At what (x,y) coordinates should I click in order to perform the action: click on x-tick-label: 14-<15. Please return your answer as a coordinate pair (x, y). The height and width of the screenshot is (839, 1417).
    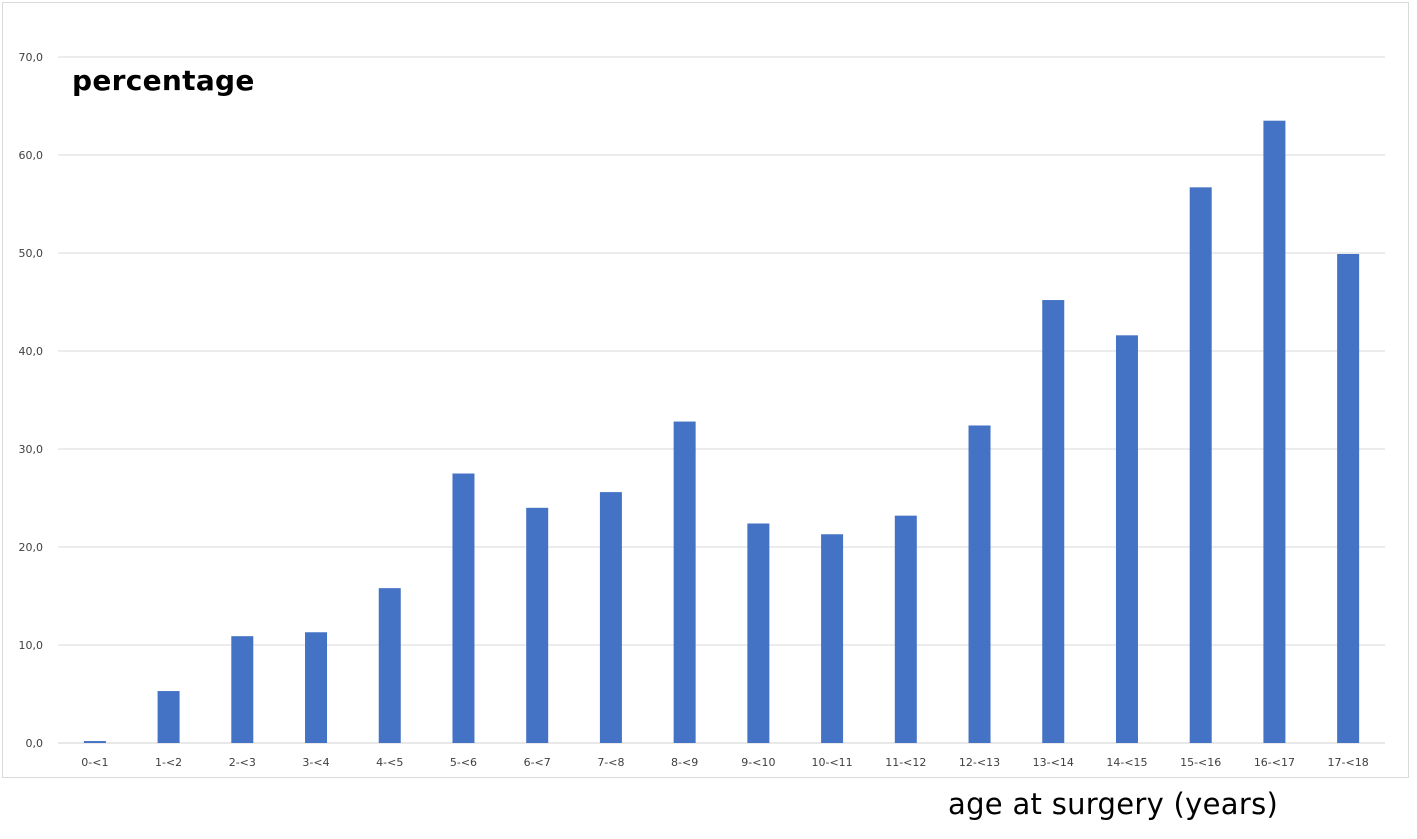
    Looking at the image, I should click on (1126, 762).